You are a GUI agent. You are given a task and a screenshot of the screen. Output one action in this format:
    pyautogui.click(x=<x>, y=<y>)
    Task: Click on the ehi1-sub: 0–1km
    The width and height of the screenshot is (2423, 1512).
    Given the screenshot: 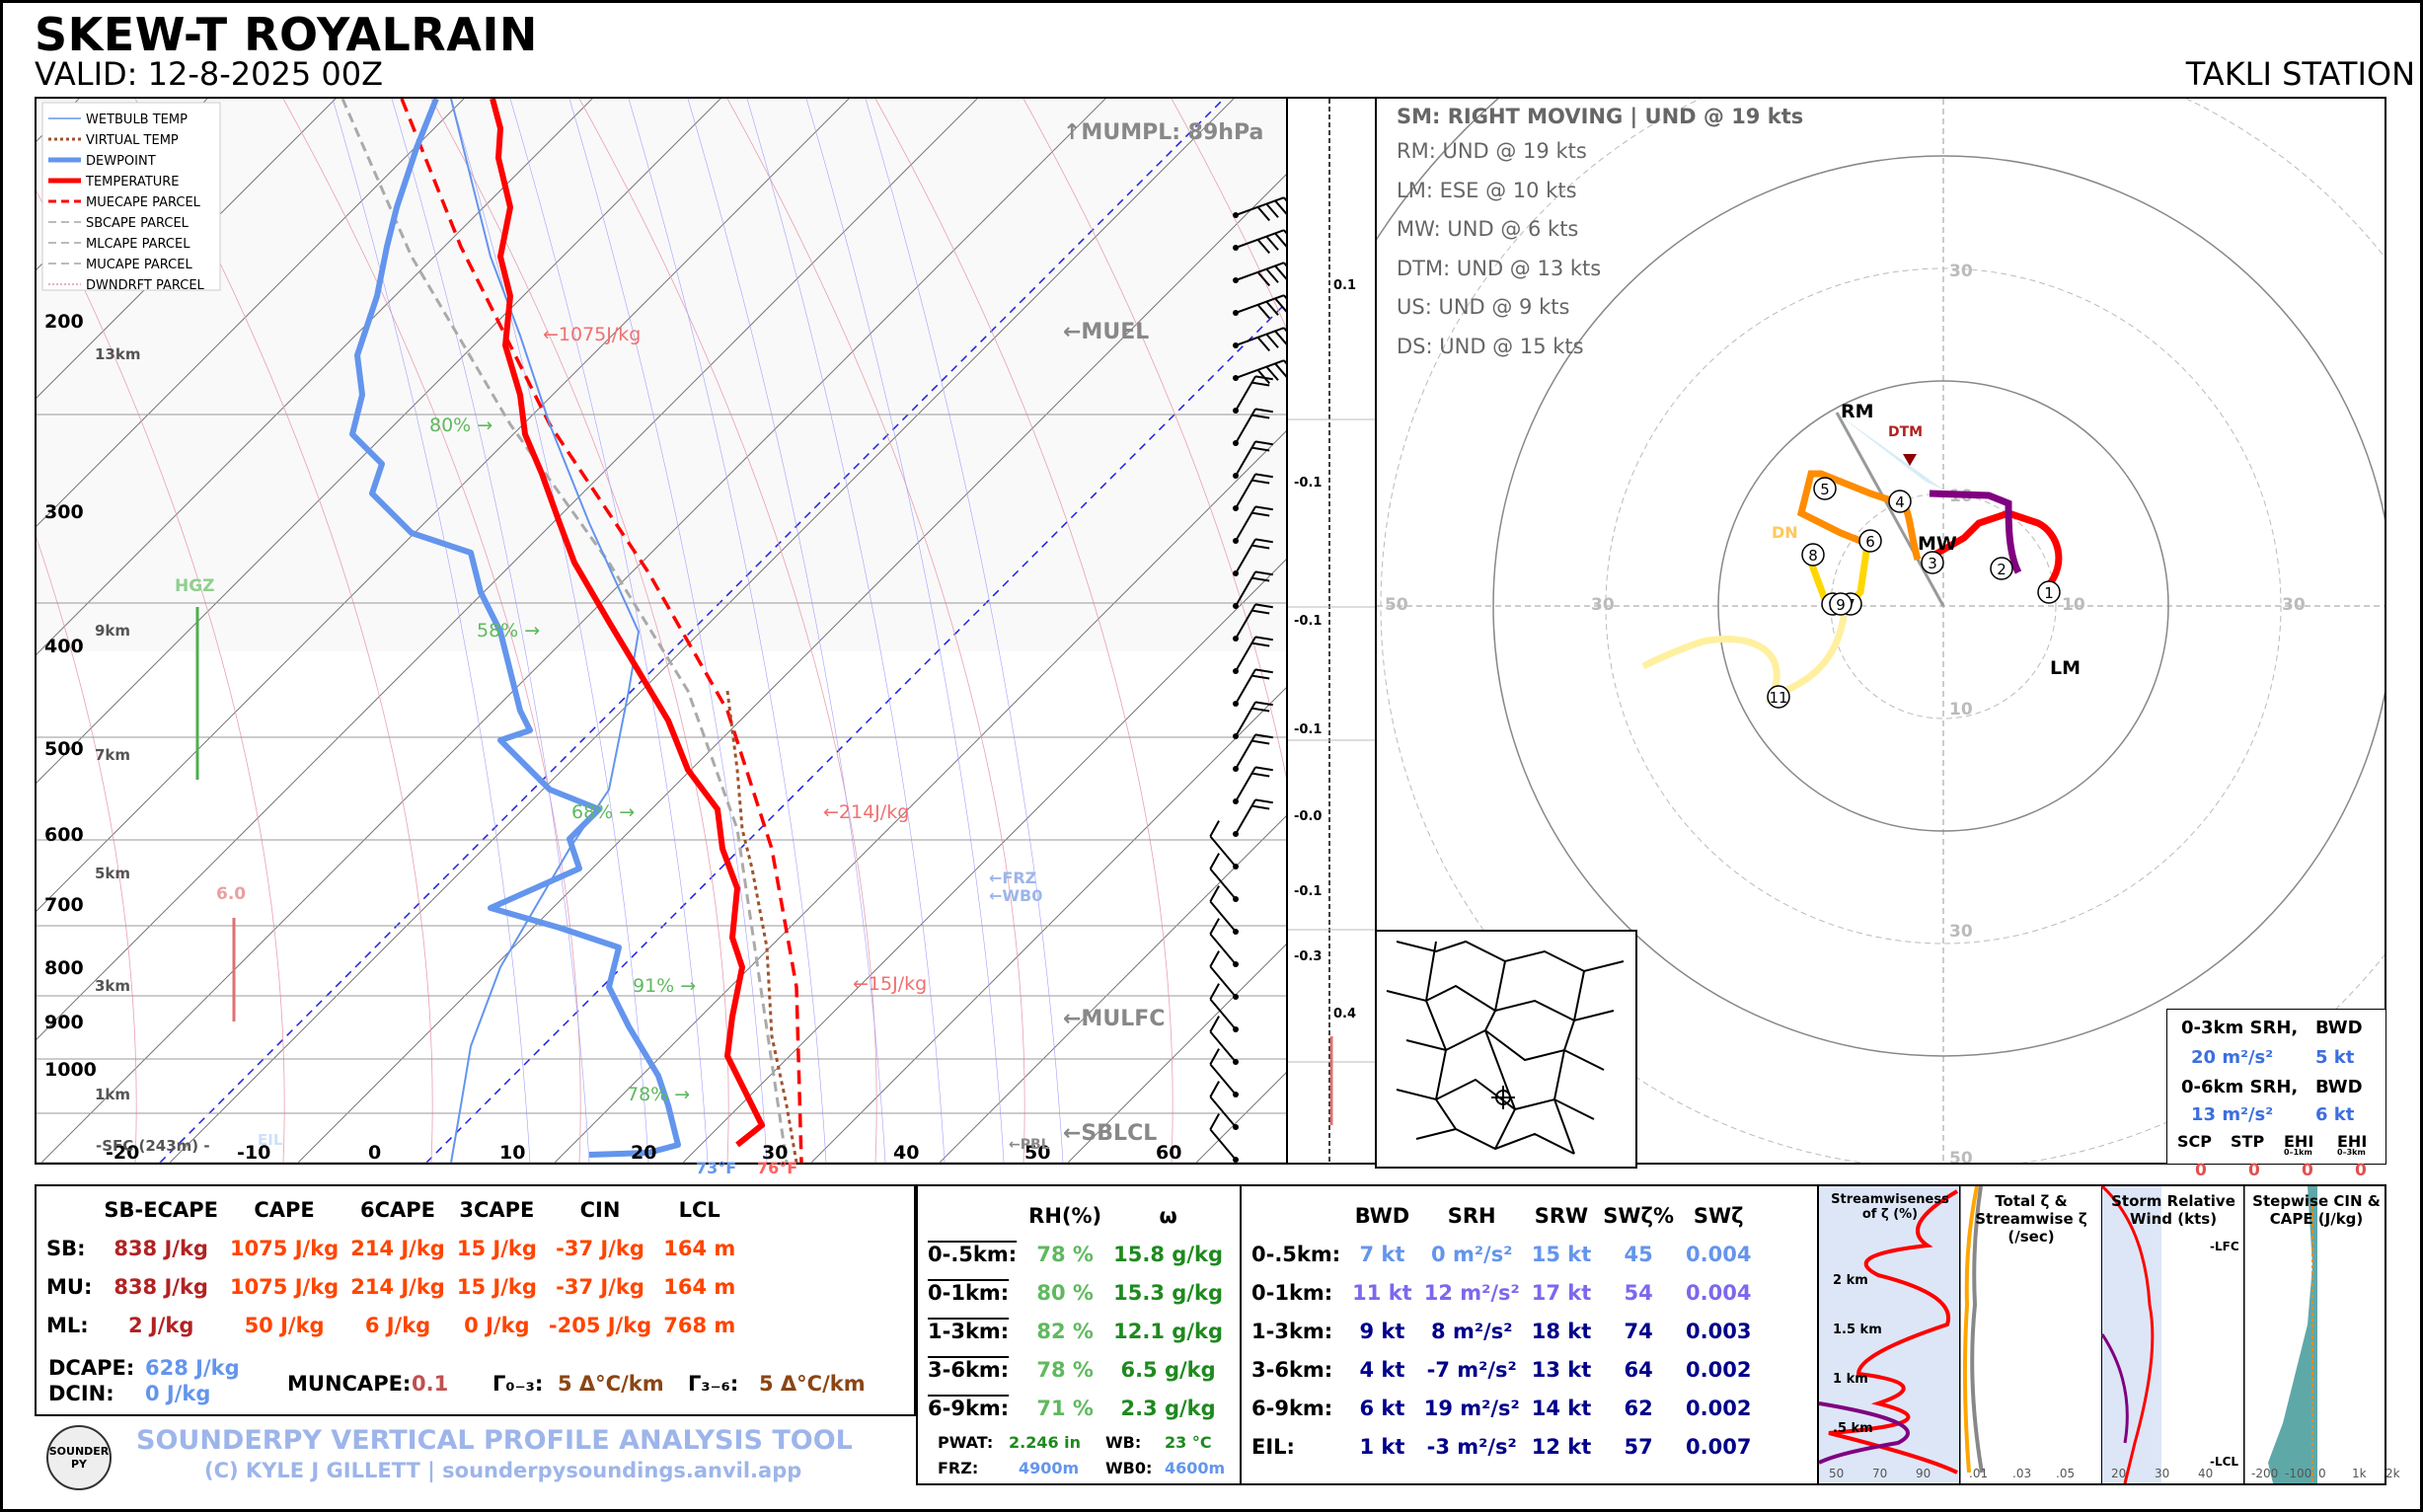 What is the action you would take?
    pyautogui.click(x=2298, y=1153)
    